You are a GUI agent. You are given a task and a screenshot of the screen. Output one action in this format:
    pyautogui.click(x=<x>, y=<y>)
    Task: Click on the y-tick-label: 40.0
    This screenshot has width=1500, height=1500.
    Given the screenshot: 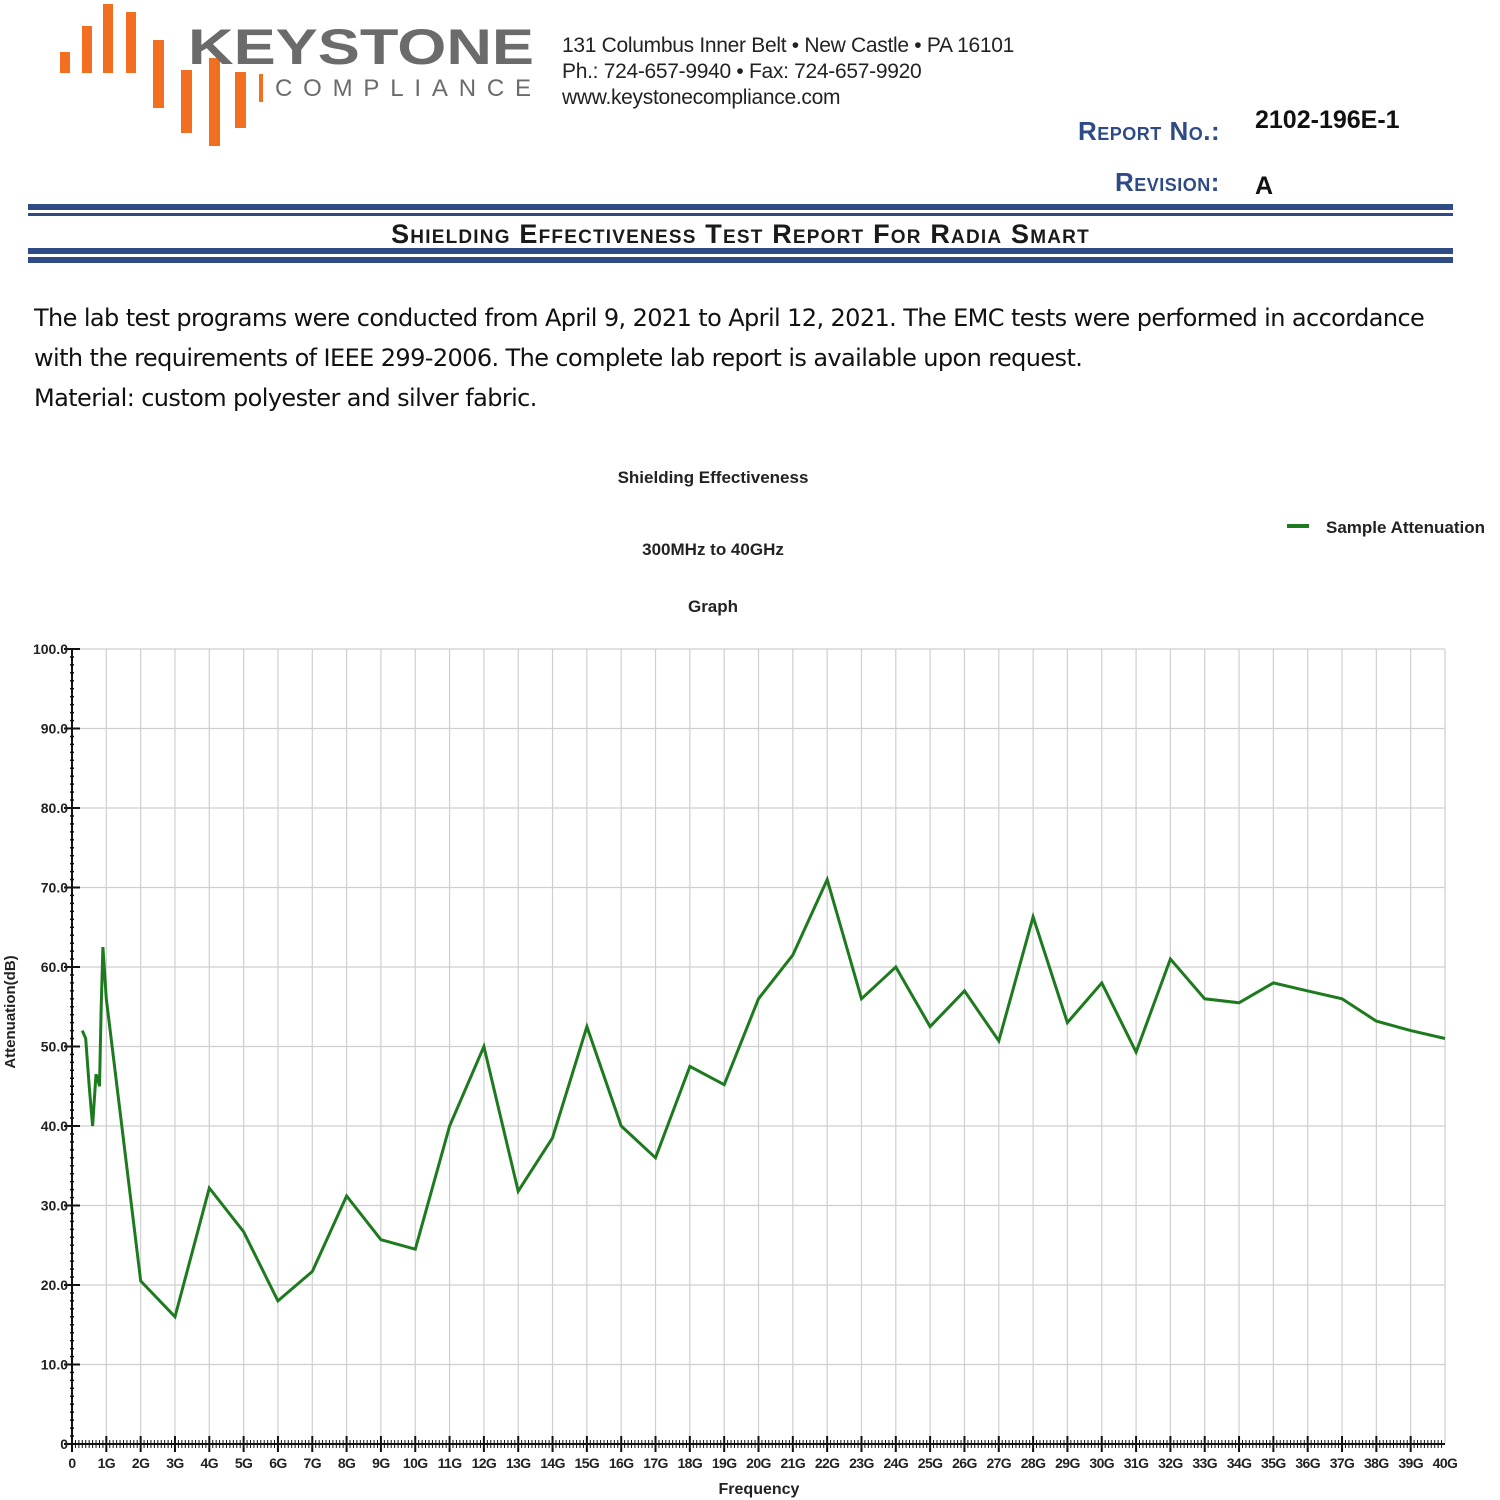 What is the action you would take?
    pyautogui.click(x=54, y=1126)
    